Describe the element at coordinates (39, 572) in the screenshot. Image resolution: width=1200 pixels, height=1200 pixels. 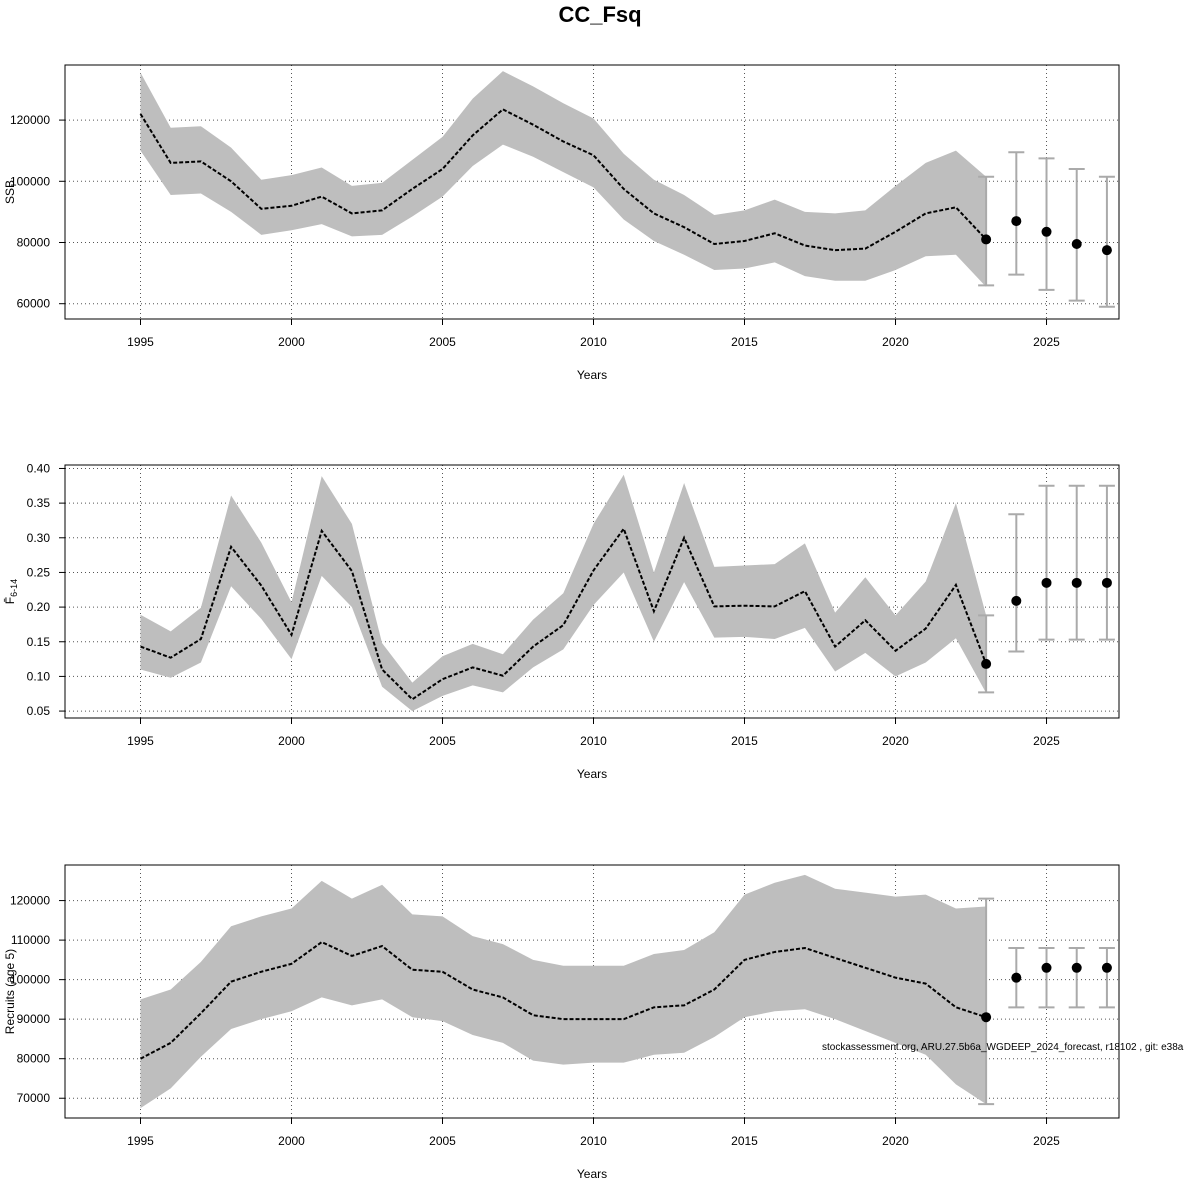
I see `y-tick-label: 0.25` at that location.